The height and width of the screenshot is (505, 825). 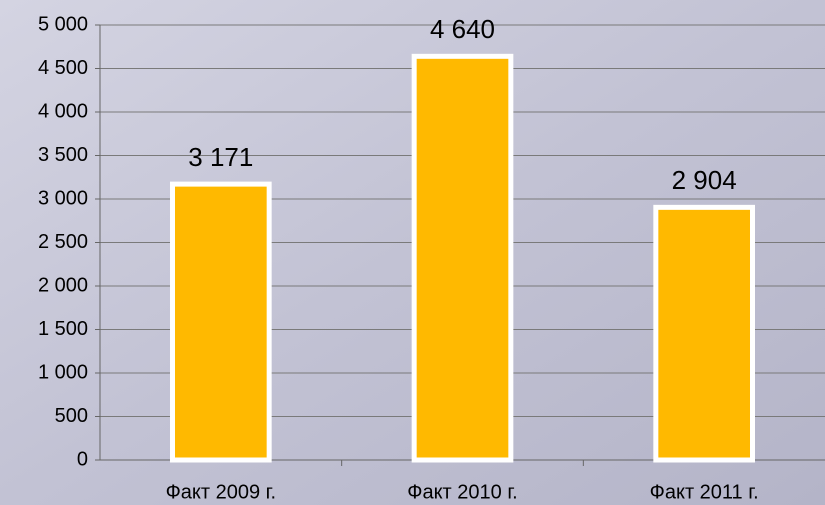 What do you see at coordinates (220, 157) in the screenshot?
I see `data-label: 3 171` at bounding box center [220, 157].